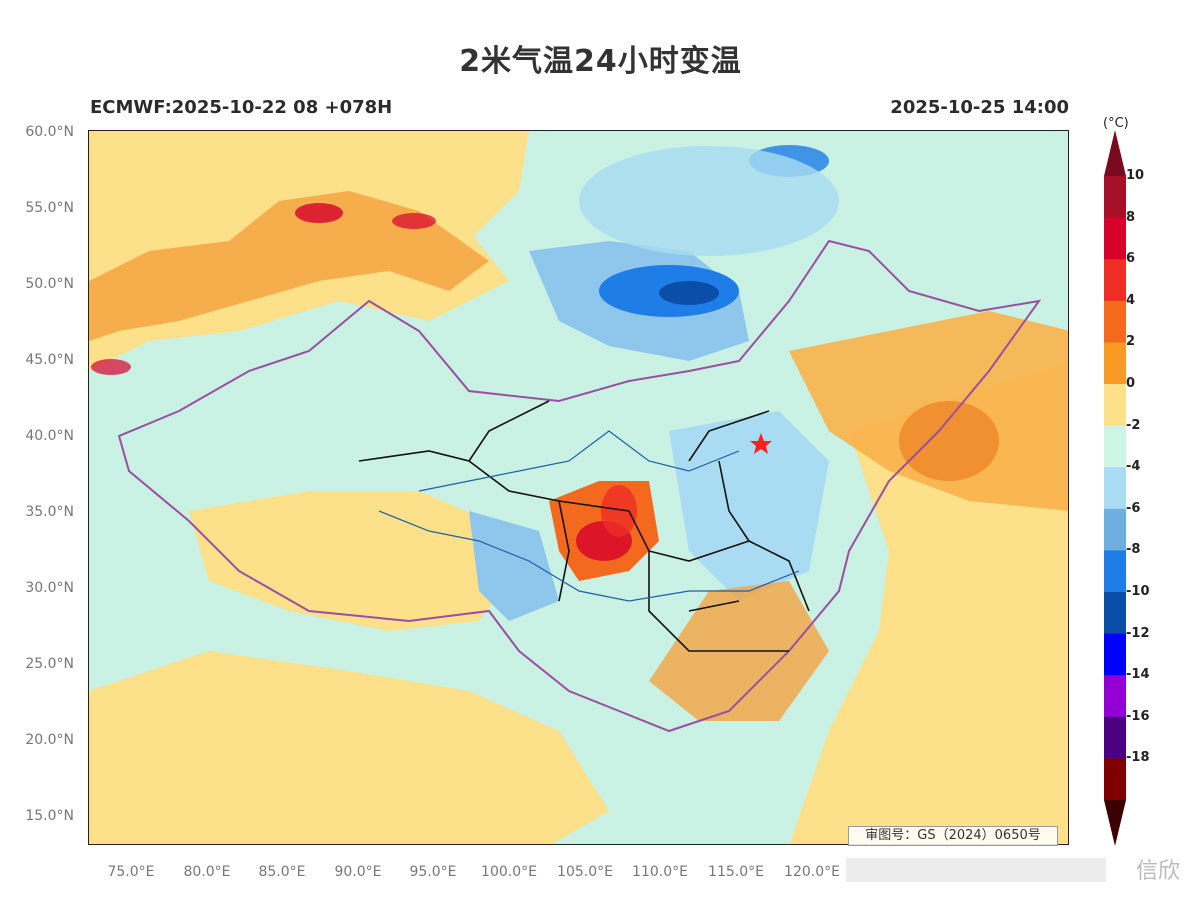 The image size is (1201, 900). I want to click on weibo-watermark: 信欣, so click(1013, 871).